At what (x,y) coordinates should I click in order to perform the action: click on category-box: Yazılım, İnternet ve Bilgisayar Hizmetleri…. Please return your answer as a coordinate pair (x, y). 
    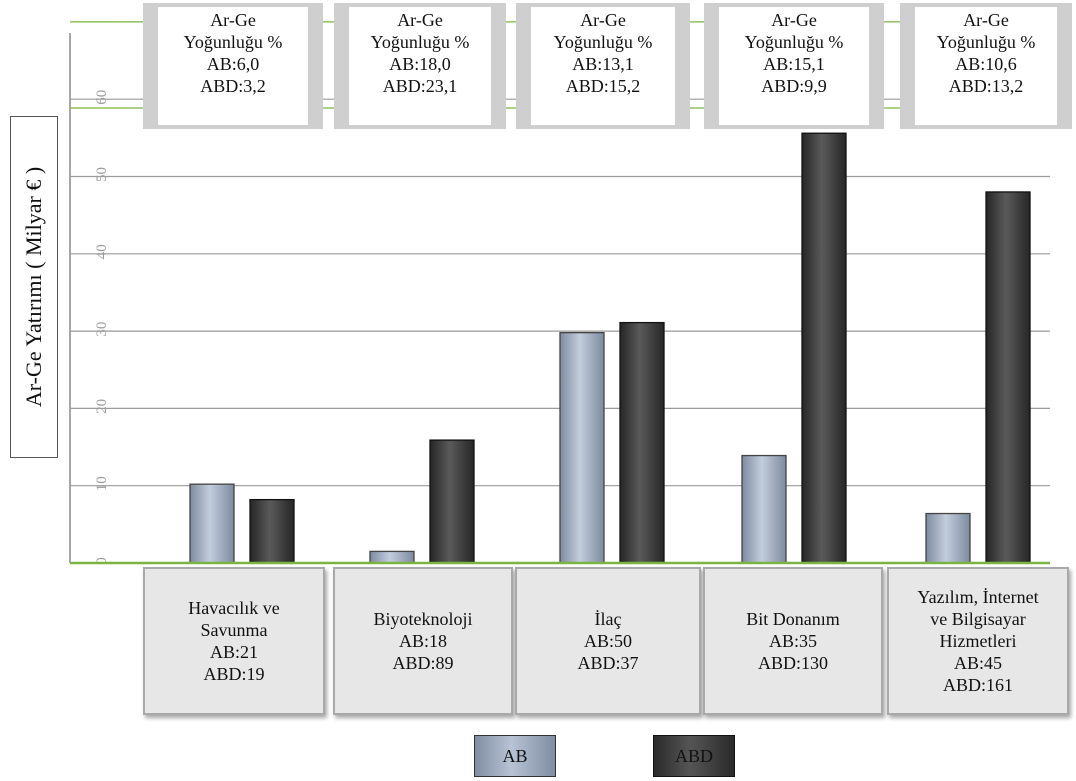
    Looking at the image, I should click on (978, 641).